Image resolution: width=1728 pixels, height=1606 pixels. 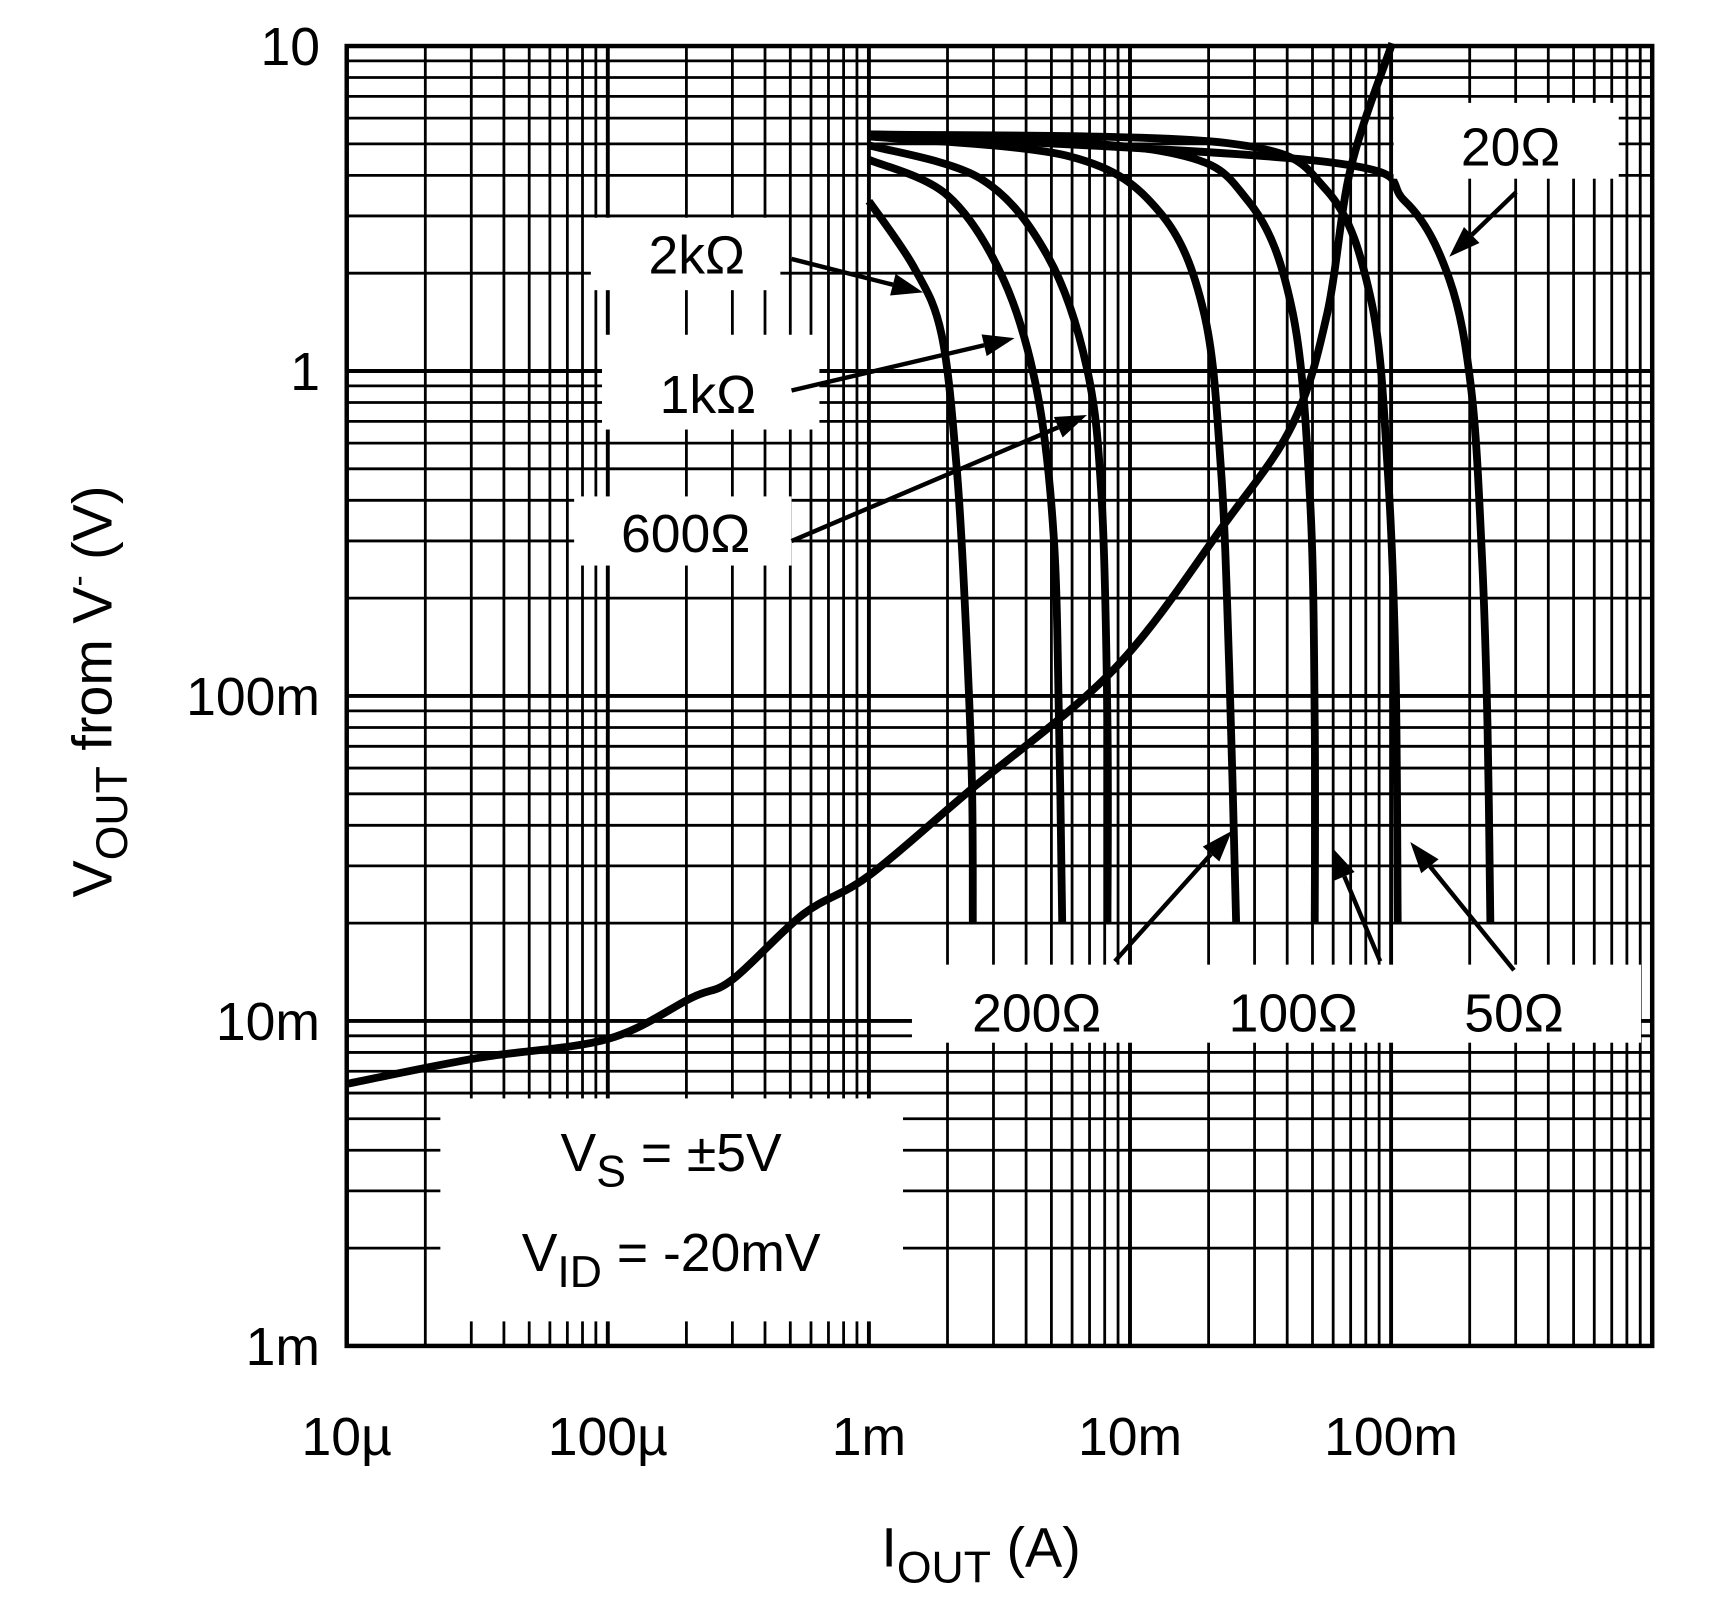 What do you see at coordinates (1036, 1014) in the screenshot?
I see `series-label-3: 200Ω` at bounding box center [1036, 1014].